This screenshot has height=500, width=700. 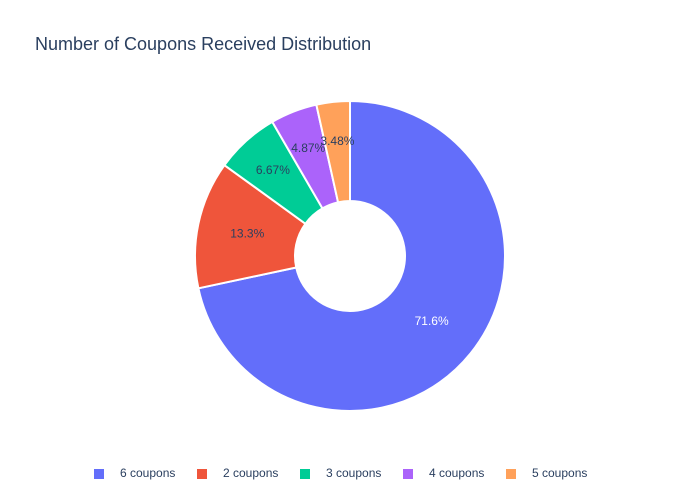 I want to click on slice-label-6-coupons: 71.6%, so click(x=432, y=321).